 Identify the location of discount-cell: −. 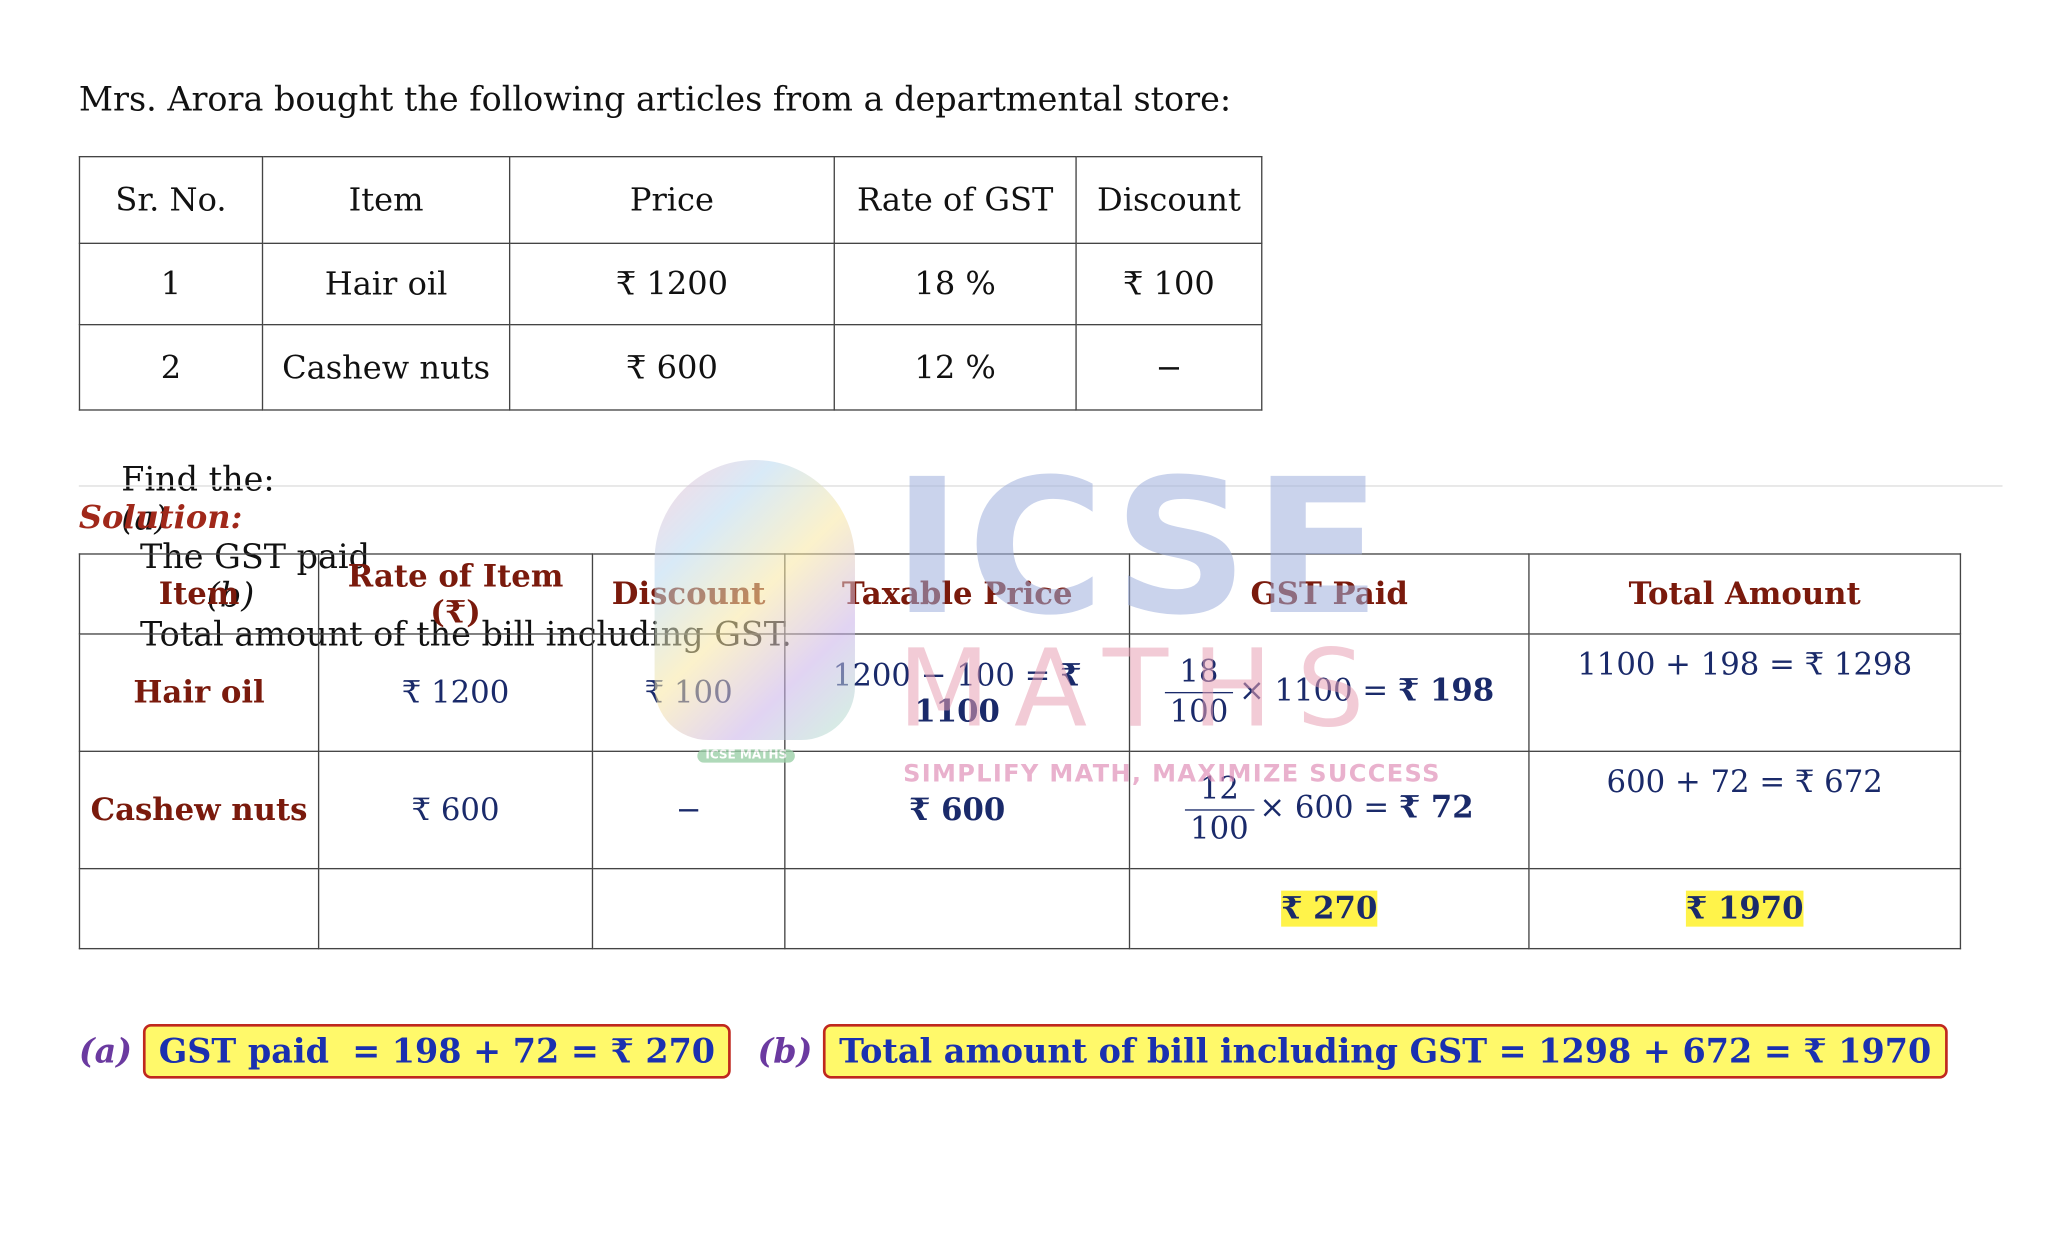
(688, 810).